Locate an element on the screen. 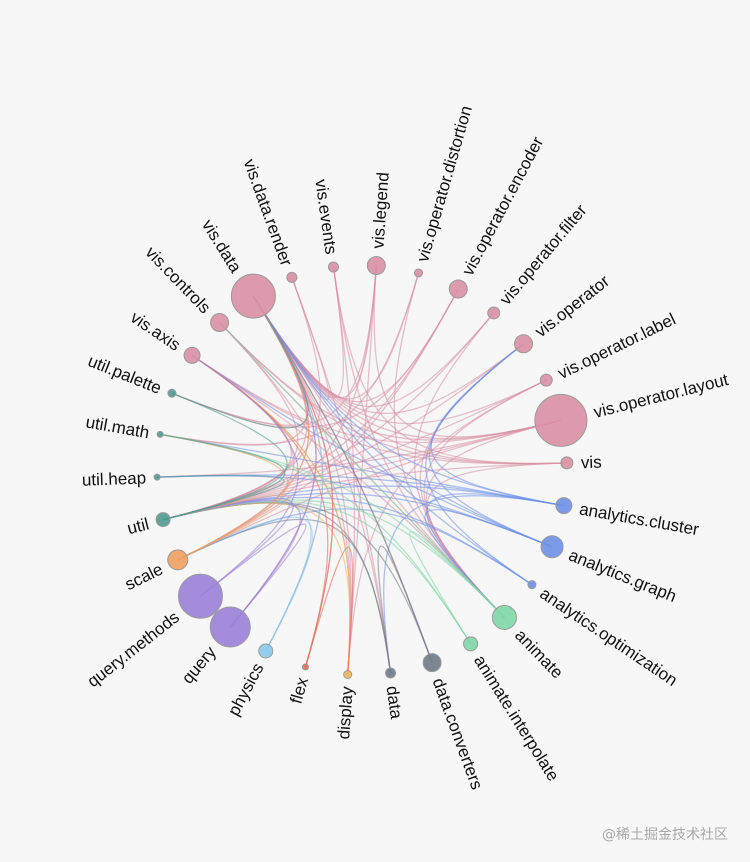  node-physics: physics is located at coordinates (249, 681).